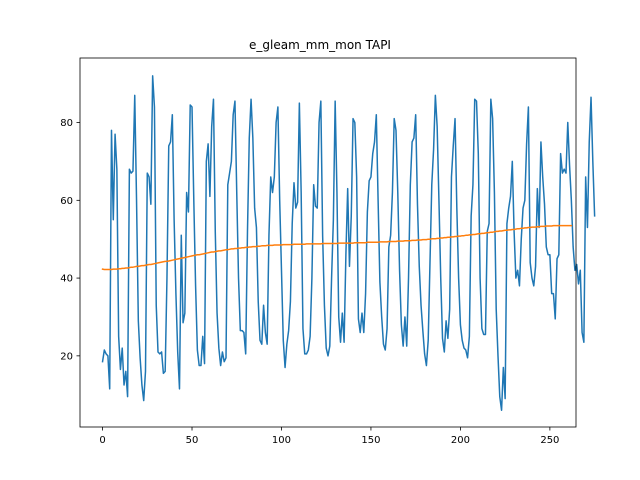 Image resolution: width=640 pixels, height=480 pixels. Describe the element at coordinates (192, 440) in the screenshot. I see `x-tick-label: 50` at that location.